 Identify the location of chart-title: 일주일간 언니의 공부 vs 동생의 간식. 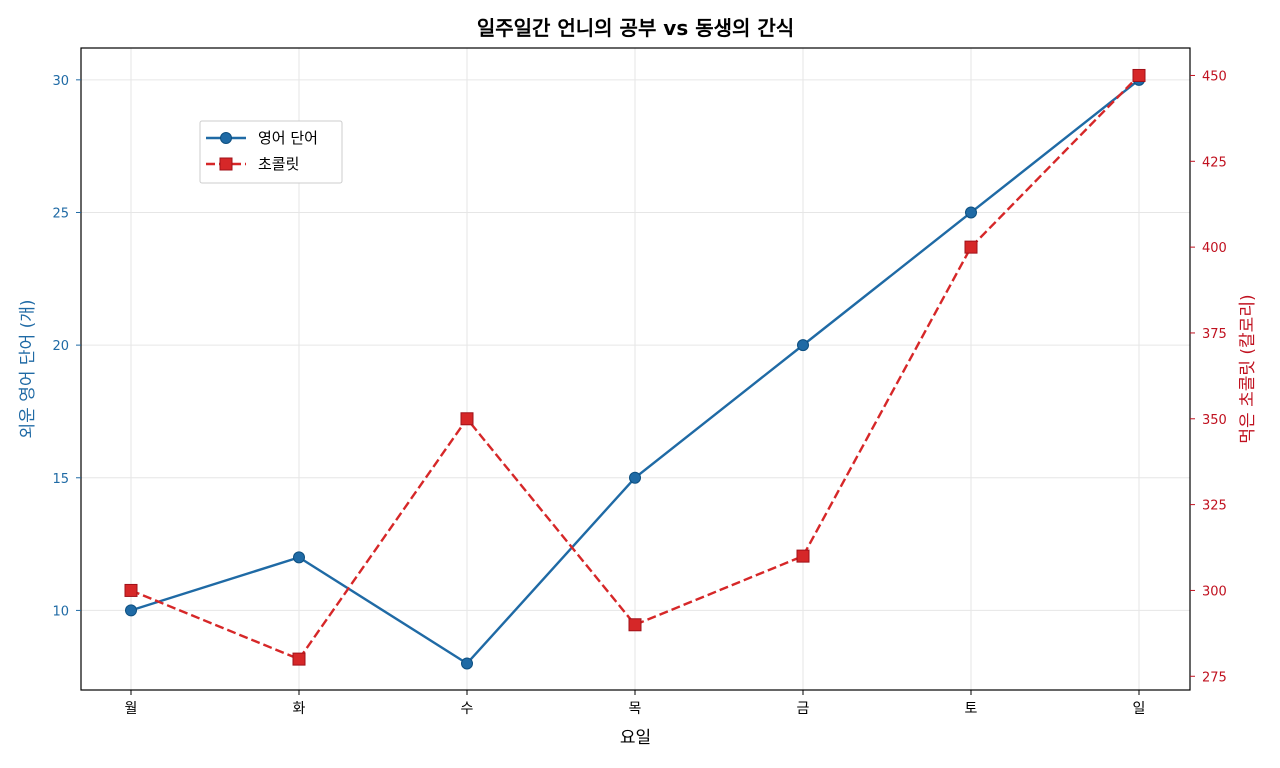
(635, 28).